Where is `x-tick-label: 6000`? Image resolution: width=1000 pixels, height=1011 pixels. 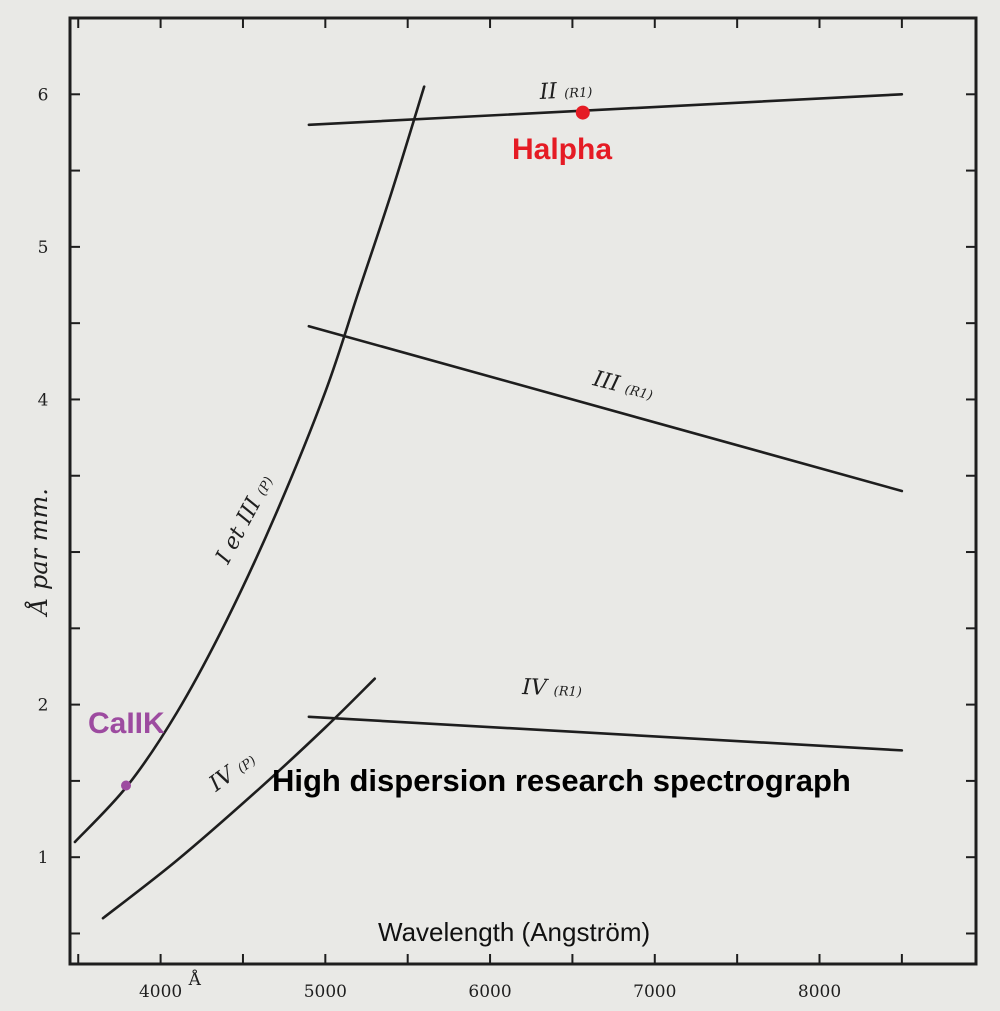 x-tick-label: 6000 is located at coordinates (489, 992).